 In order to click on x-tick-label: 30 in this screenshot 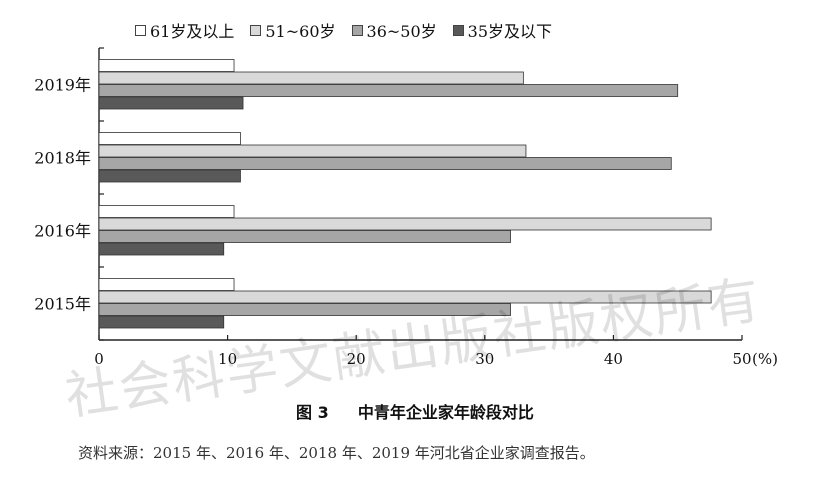, I will do `click(484, 359)`.